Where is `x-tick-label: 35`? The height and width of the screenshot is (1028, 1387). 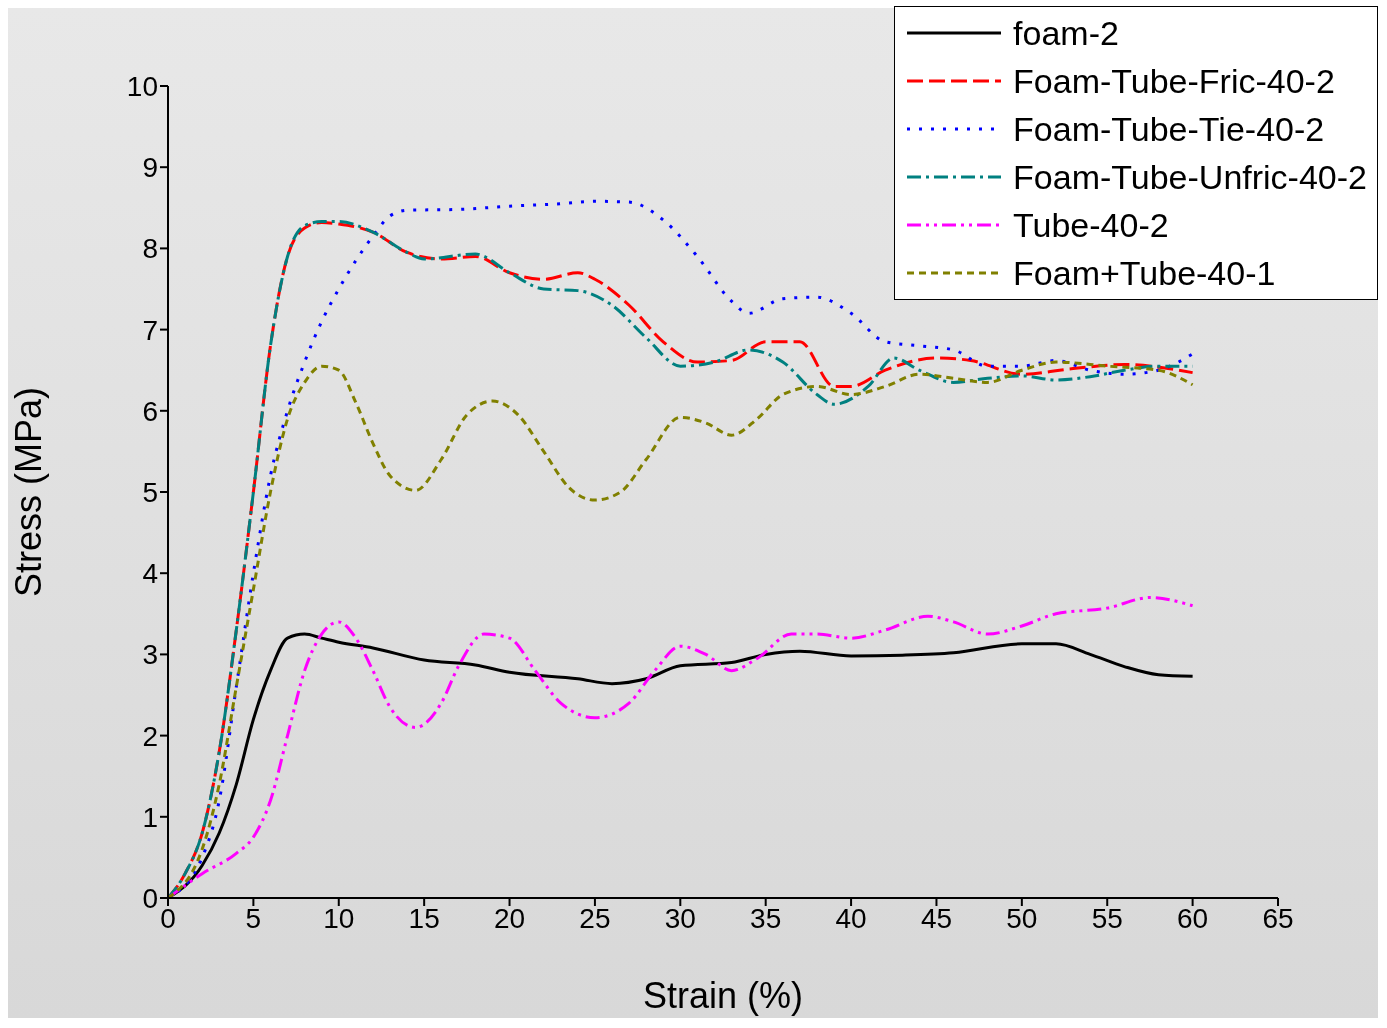
x-tick-label: 35 is located at coordinates (766, 918).